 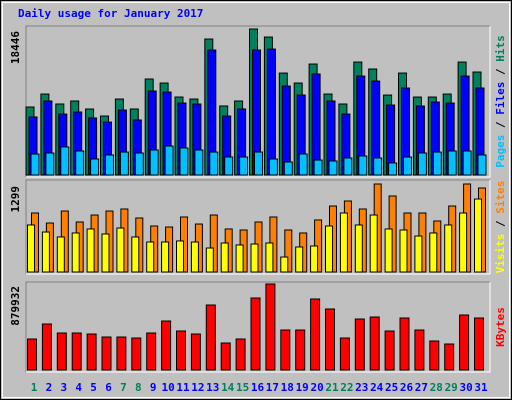 I want to click on x-tick-label: 6, so click(x=108, y=387).